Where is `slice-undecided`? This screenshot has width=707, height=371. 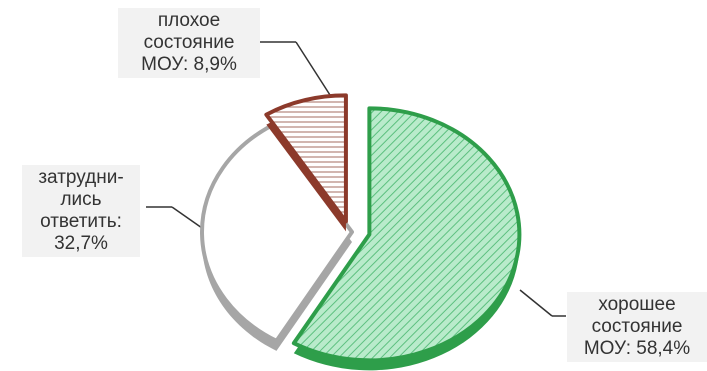
slice-undecided is located at coordinates (277, 233).